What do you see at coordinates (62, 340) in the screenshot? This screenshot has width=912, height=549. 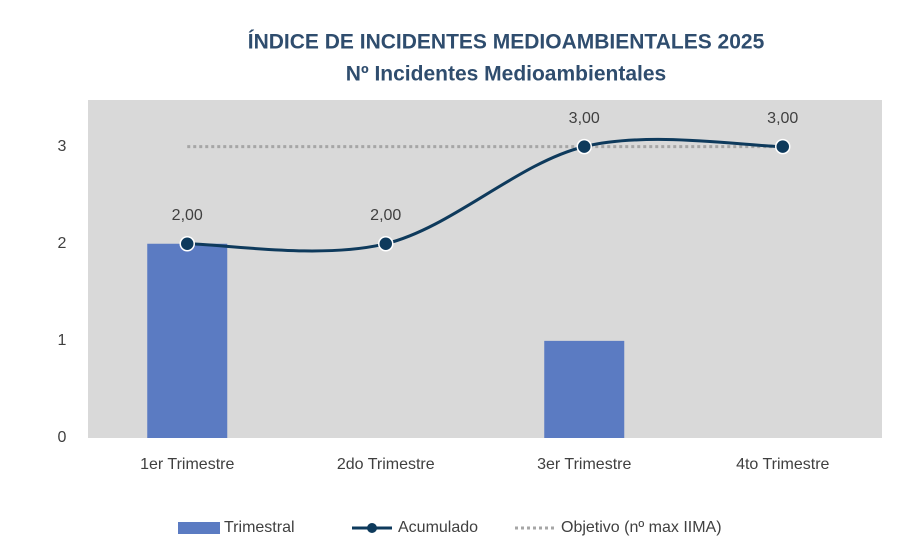 I see `y-tick-label: 1` at bounding box center [62, 340].